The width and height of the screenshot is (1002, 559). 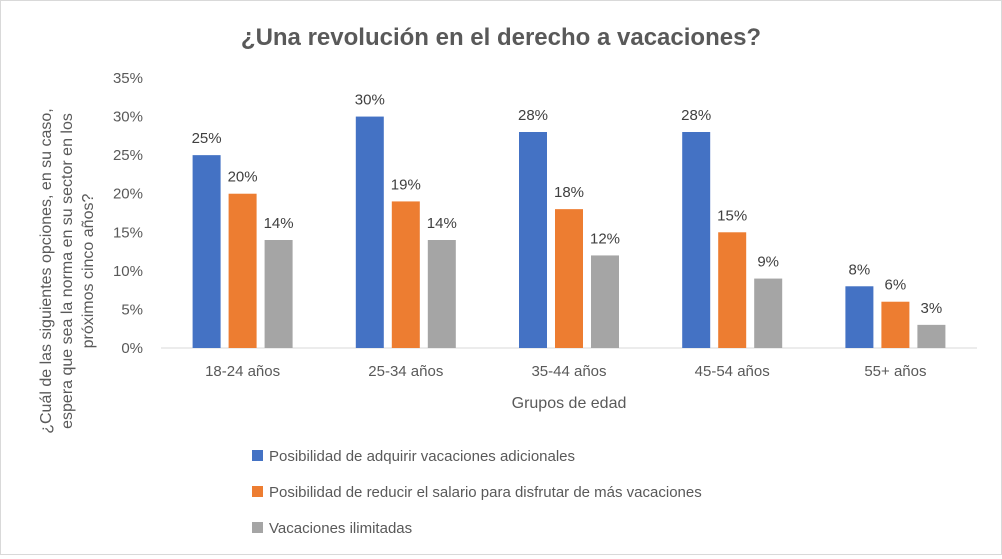 I want to click on x-tick-label: 35-44 años, so click(x=568, y=371).